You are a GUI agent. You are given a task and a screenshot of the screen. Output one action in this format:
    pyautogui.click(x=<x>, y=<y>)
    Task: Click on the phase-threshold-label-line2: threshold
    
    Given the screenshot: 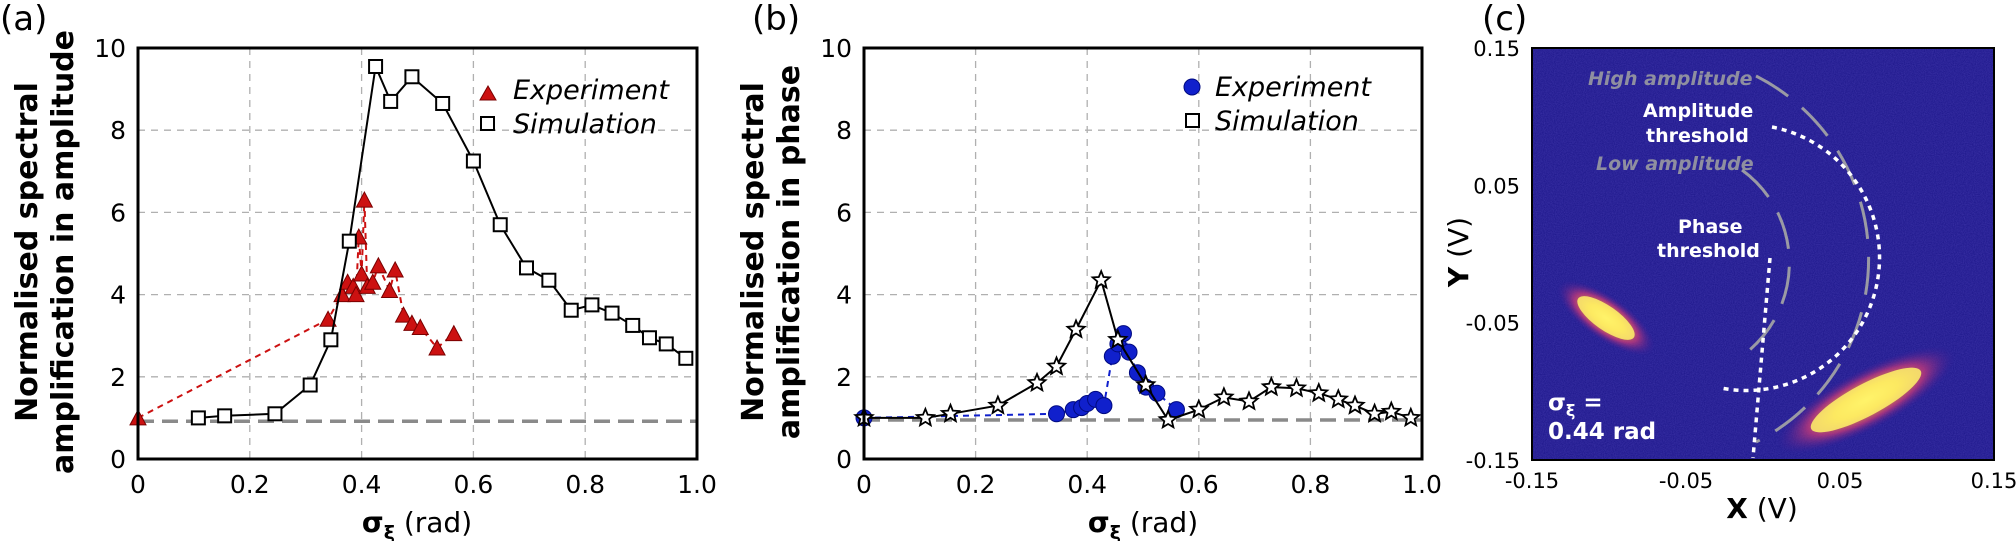 What is the action you would take?
    pyautogui.click(x=1708, y=251)
    